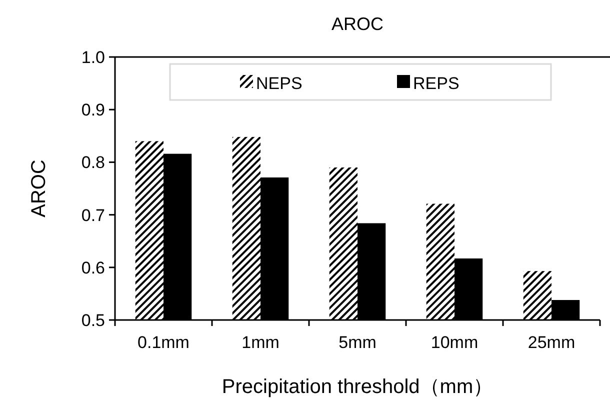 The height and width of the screenshot is (417, 610). What do you see at coordinates (93, 57) in the screenshot?
I see `y-tick-label: 1.0` at bounding box center [93, 57].